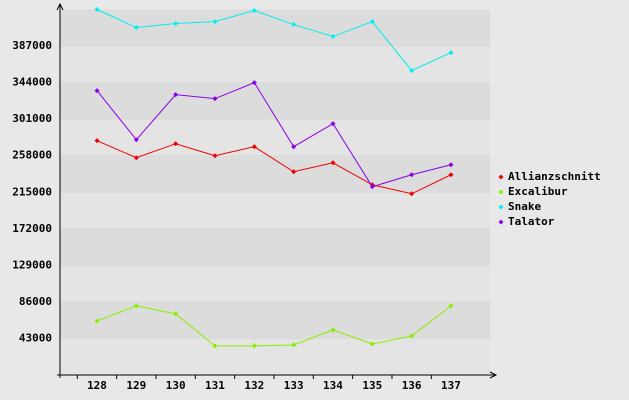 Image resolution: width=629 pixels, height=400 pixels. What do you see at coordinates (493, 375) in the screenshot?
I see `x-axis-arrow` at bounding box center [493, 375].